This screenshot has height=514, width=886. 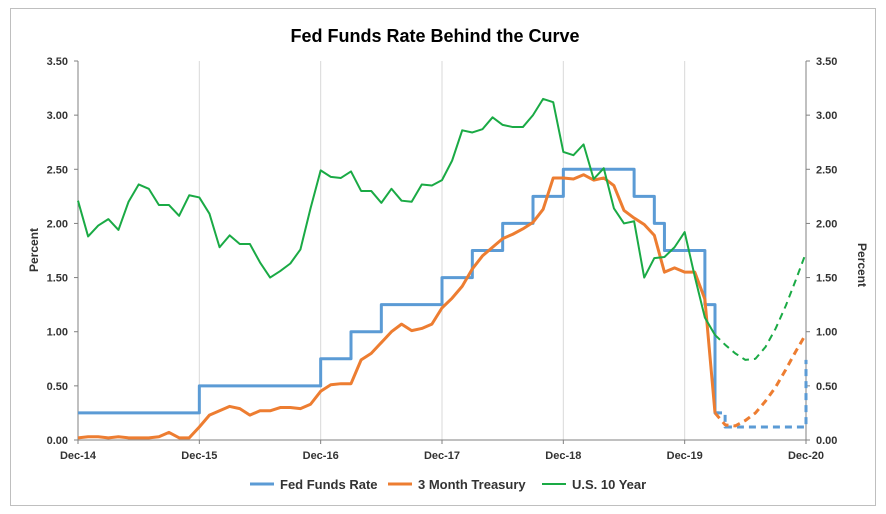 I want to click on y-tick-label-left: 2.00, so click(x=57, y=224).